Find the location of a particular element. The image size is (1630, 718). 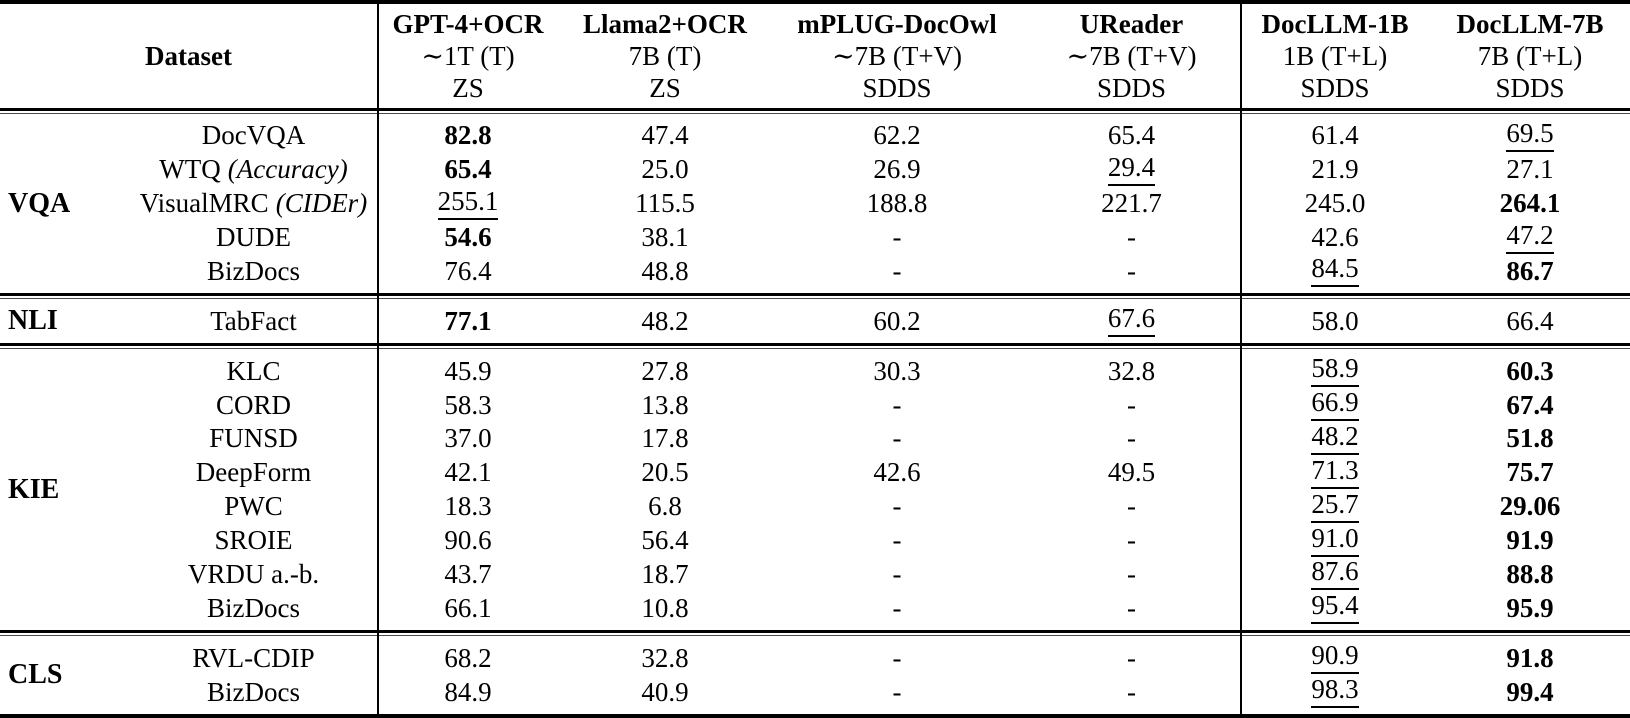

dataset-cell: WTQ (Accuracy) is located at coordinates (253, 170).